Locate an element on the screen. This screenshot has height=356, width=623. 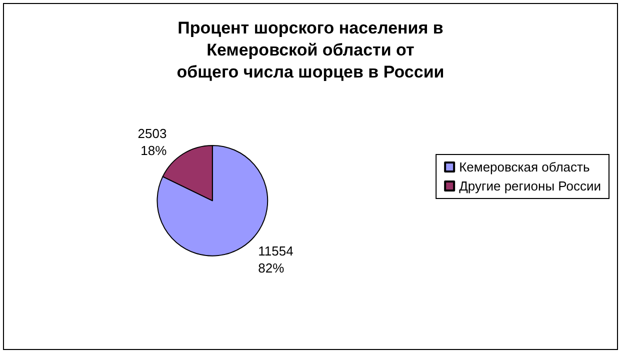
legend-label: Кемеровская область is located at coordinates (524, 167).